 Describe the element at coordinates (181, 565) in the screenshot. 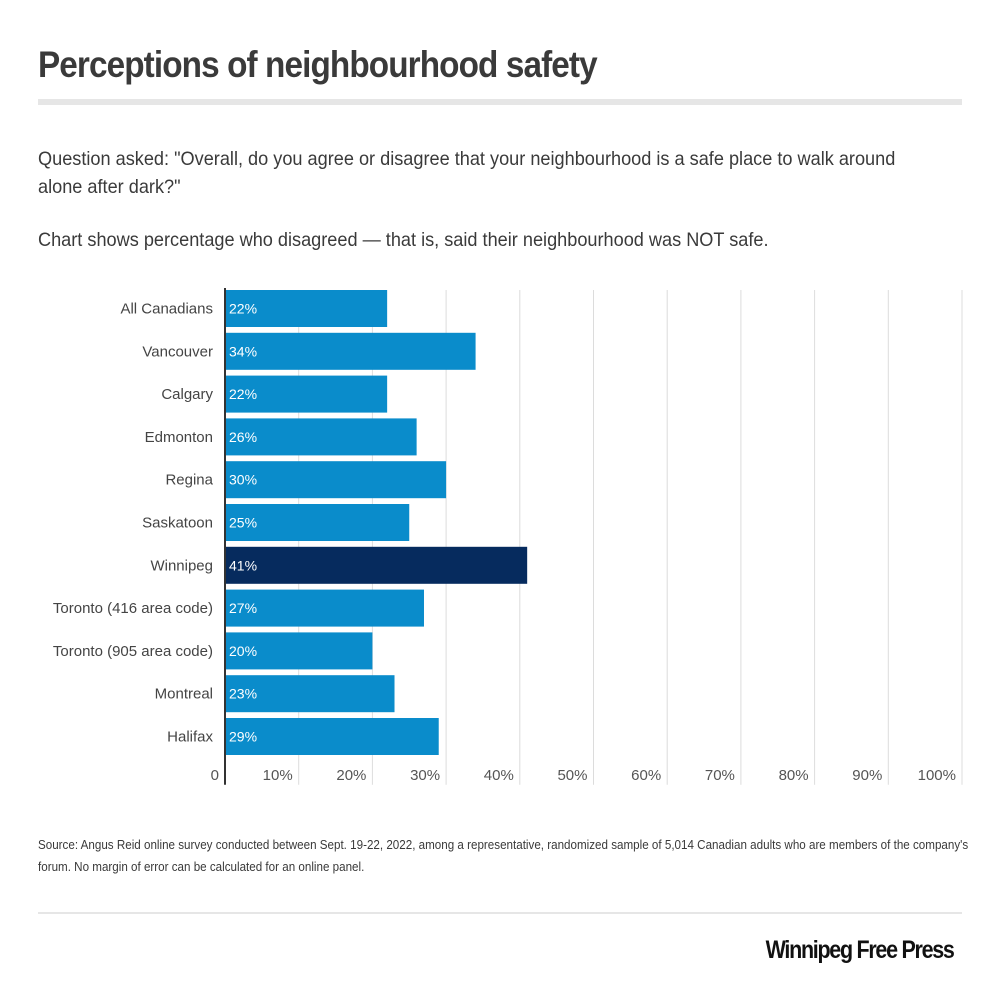

I see `category-label: Winnipeg` at that location.